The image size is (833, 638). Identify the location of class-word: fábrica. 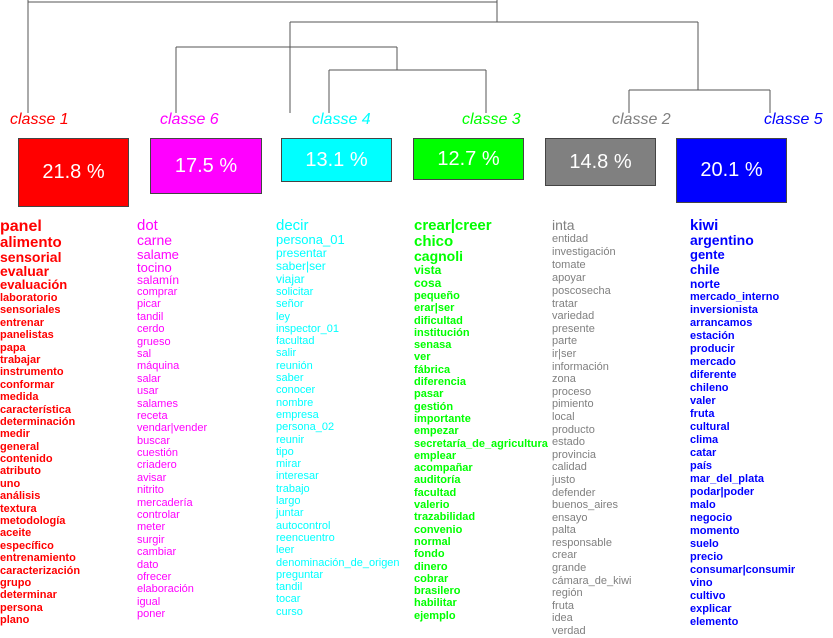
(432, 369).